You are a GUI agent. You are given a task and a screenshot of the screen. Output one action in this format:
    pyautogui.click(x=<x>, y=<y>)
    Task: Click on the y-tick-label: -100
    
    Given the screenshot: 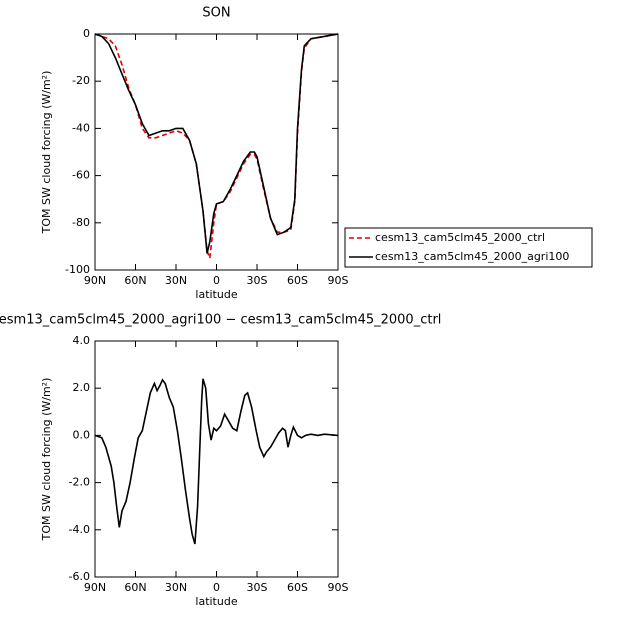 What is the action you would take?
    pyautogui.click(x=77, y=269)
    